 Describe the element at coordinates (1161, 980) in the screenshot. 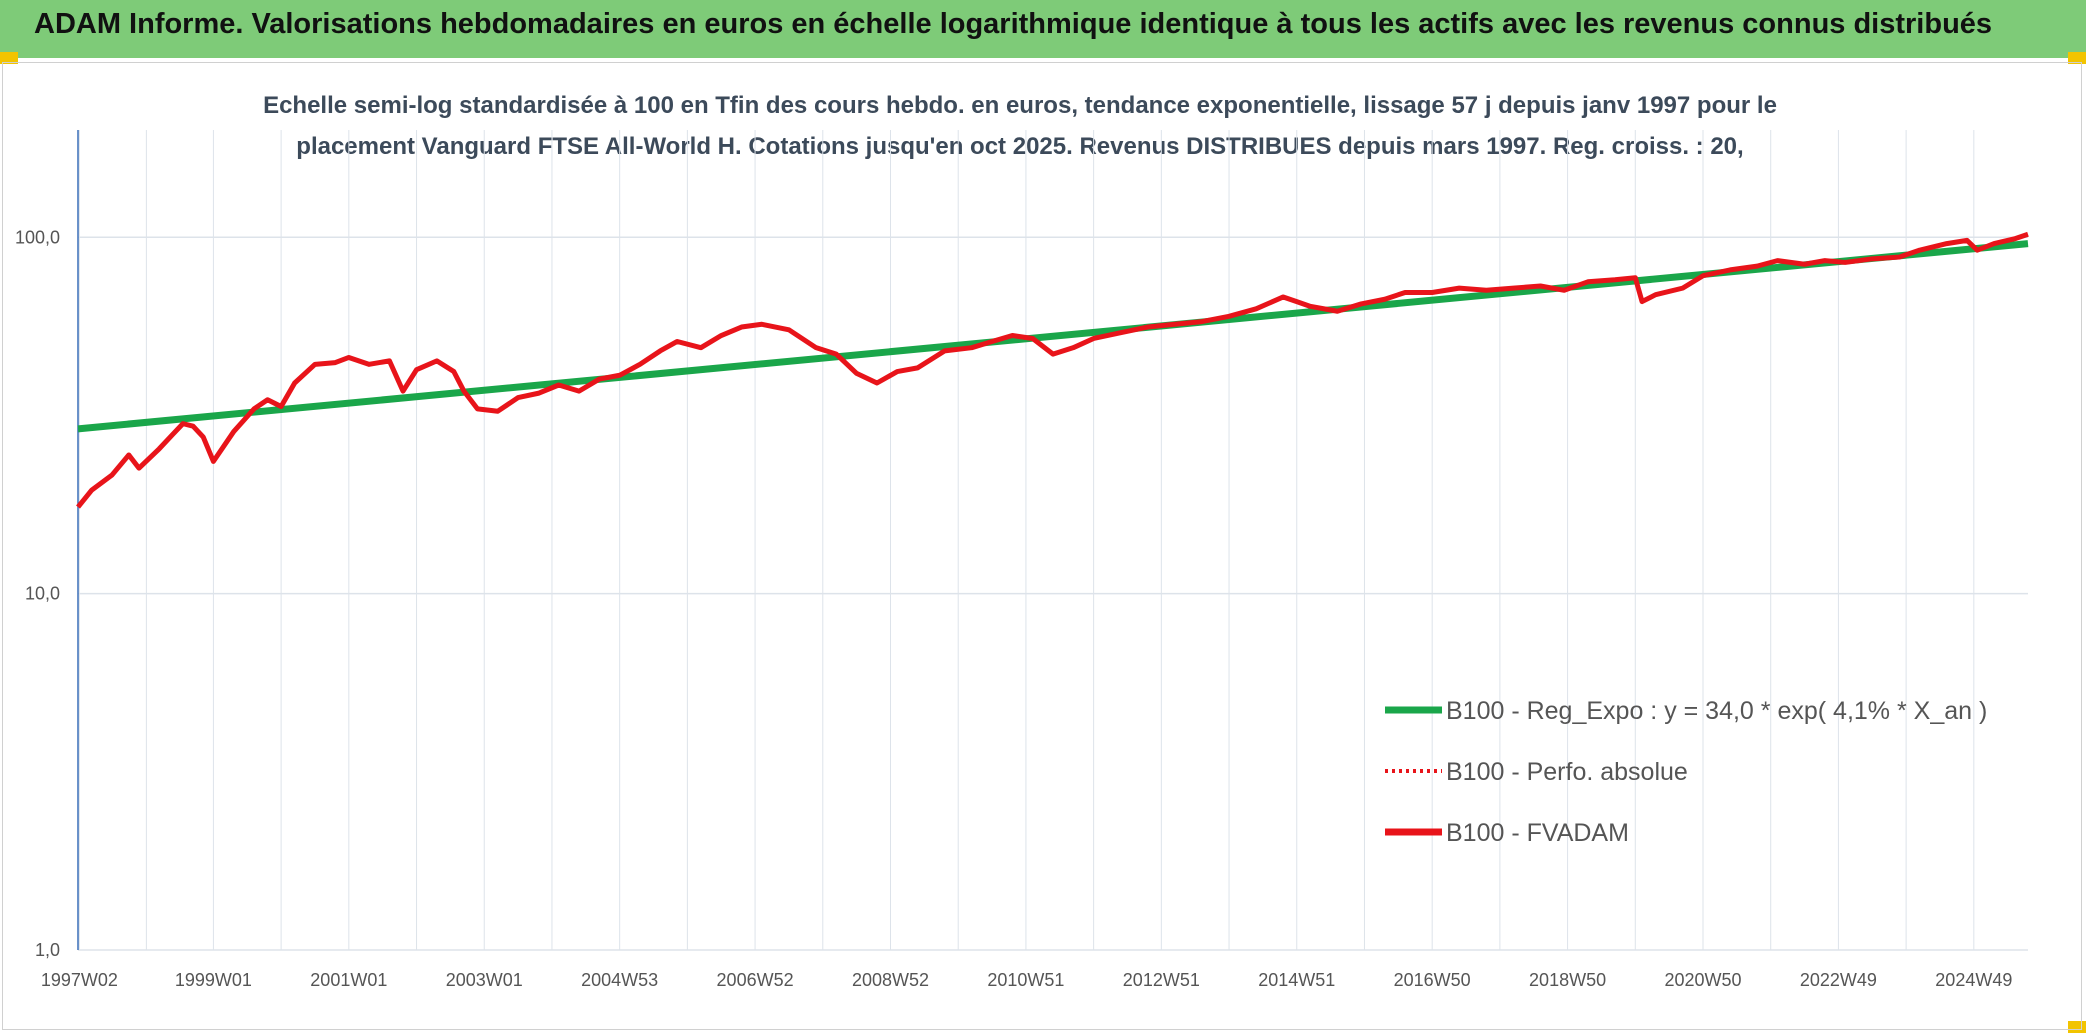

I see `x-tick-label: 2012W51` at that location.